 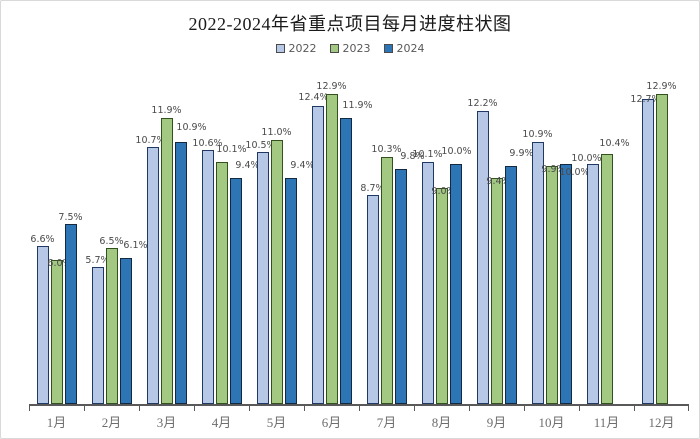 What do you see at coordinates (166, 422) in the screenshot?
I see `x-axis-label-3: 3月` at bounding box center [166, 422].